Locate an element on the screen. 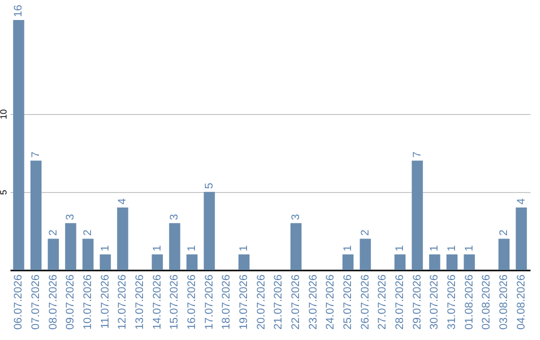 Image resolution: width=540 pixels, height=340 pixels. x-tick-label: 14.07.2026 is located at coordinates (157, 302).